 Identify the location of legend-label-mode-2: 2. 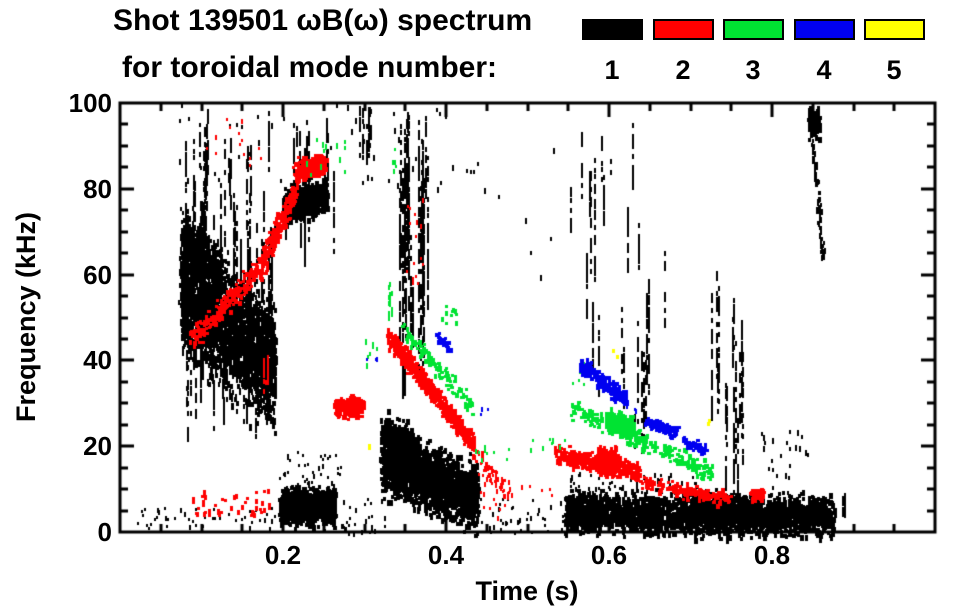
(683, 70).